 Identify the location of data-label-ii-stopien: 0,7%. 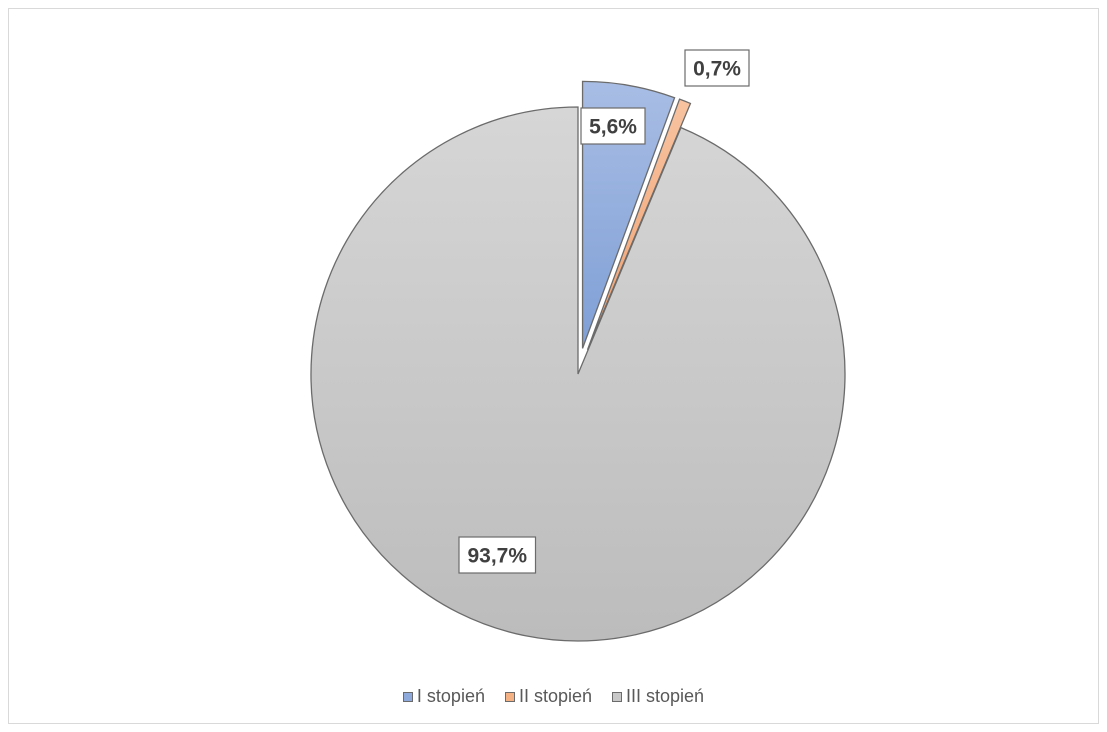
(717, 68).